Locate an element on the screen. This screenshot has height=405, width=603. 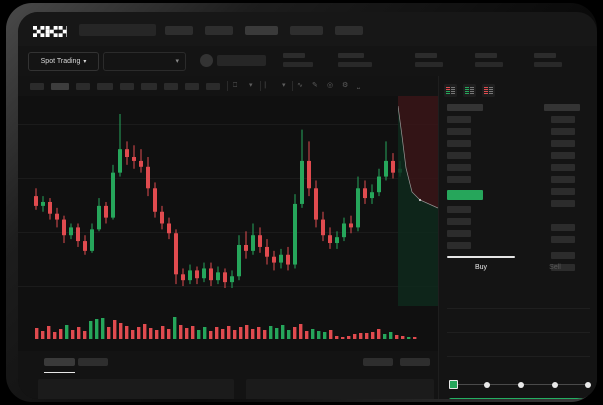
depth-chart-overlay is located at coordinates (418, 201).